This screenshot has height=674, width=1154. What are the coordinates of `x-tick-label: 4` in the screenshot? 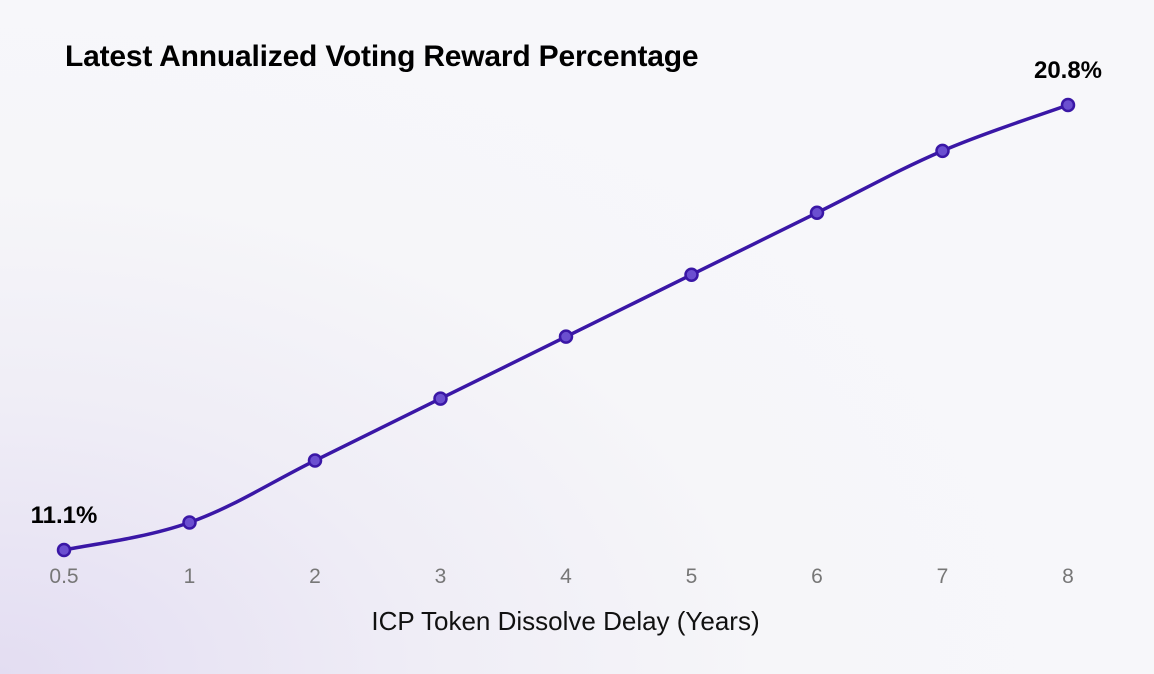 It's located at (566, 576).